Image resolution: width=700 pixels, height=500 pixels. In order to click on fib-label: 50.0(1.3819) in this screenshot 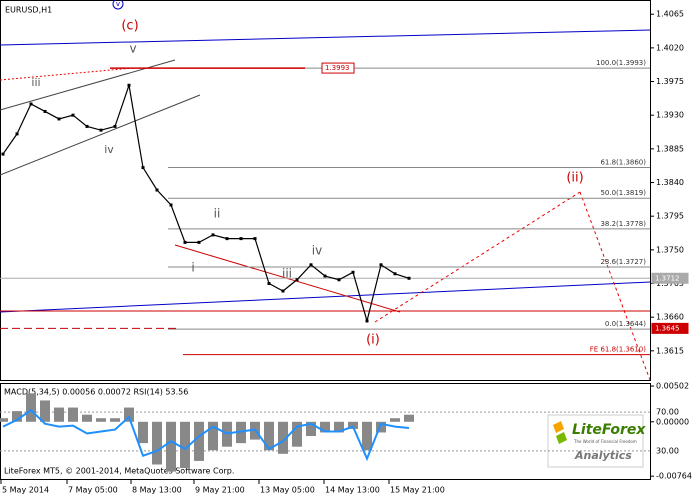, I will do `click(623, 193)`.